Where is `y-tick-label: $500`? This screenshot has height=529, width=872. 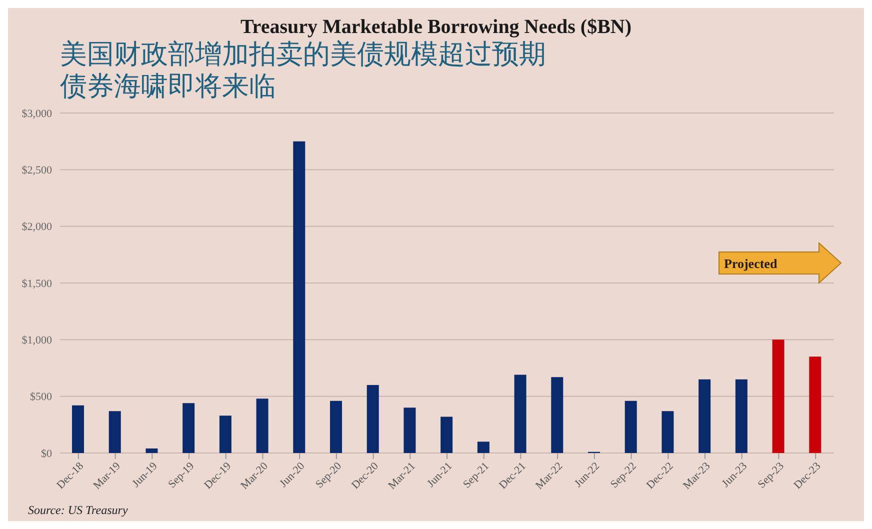
y-tick-label: $500 is located at coordinates (41, 397).